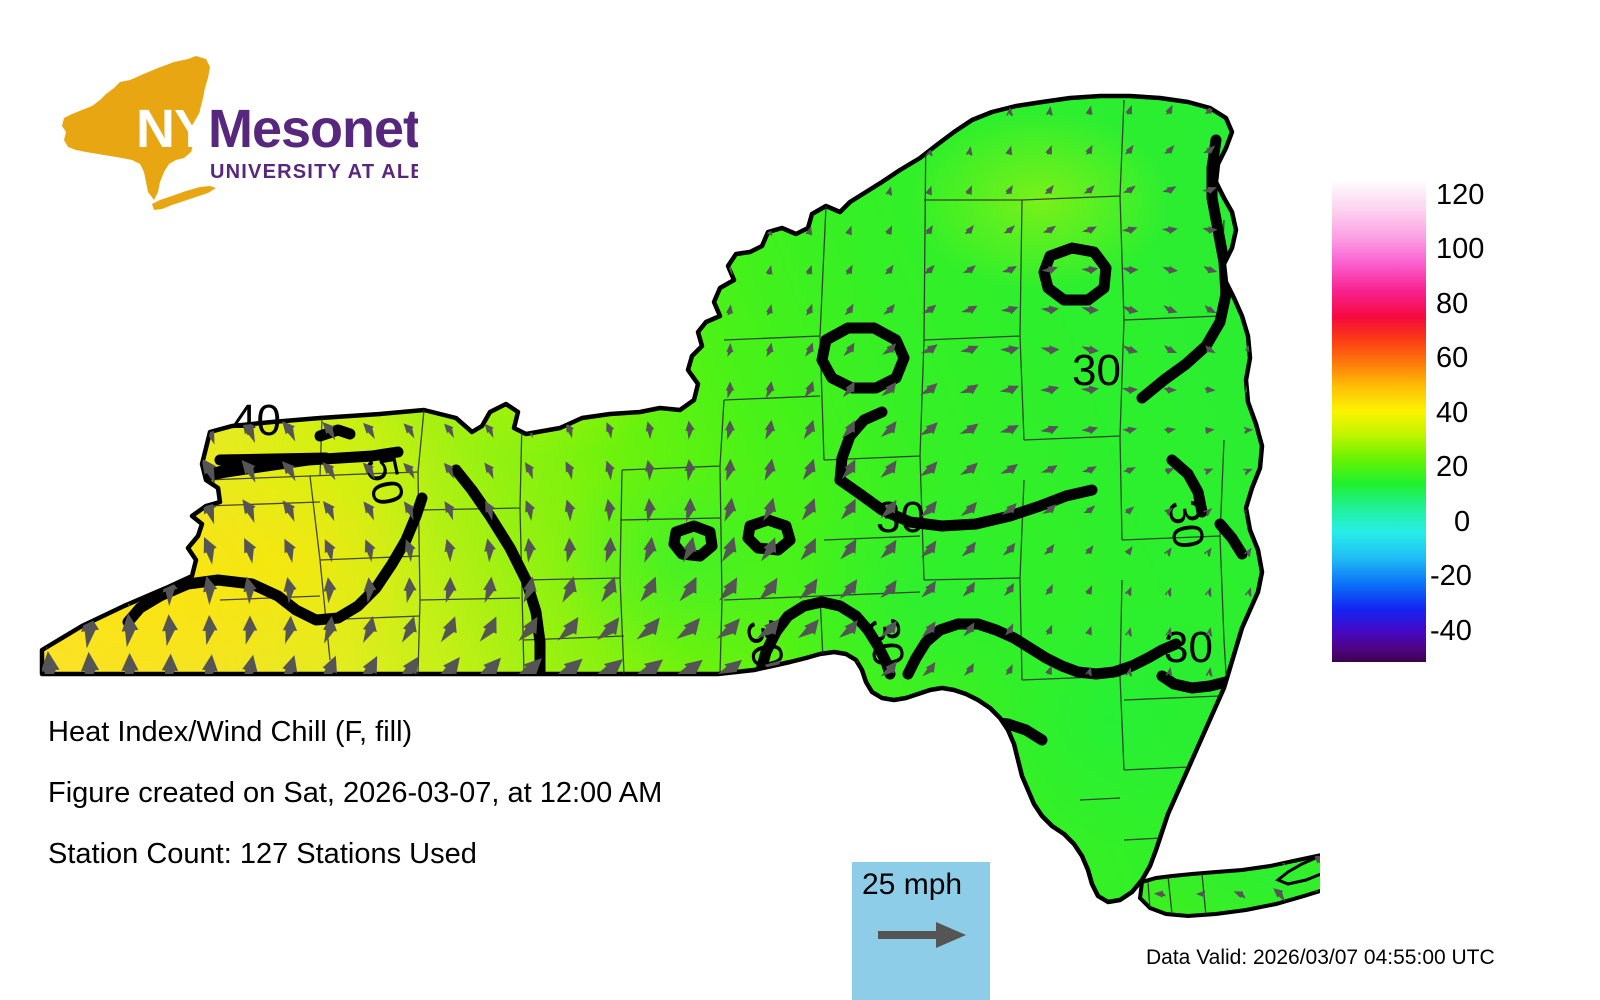  I want to click on contour-label-40: 40, so click(256, 420).